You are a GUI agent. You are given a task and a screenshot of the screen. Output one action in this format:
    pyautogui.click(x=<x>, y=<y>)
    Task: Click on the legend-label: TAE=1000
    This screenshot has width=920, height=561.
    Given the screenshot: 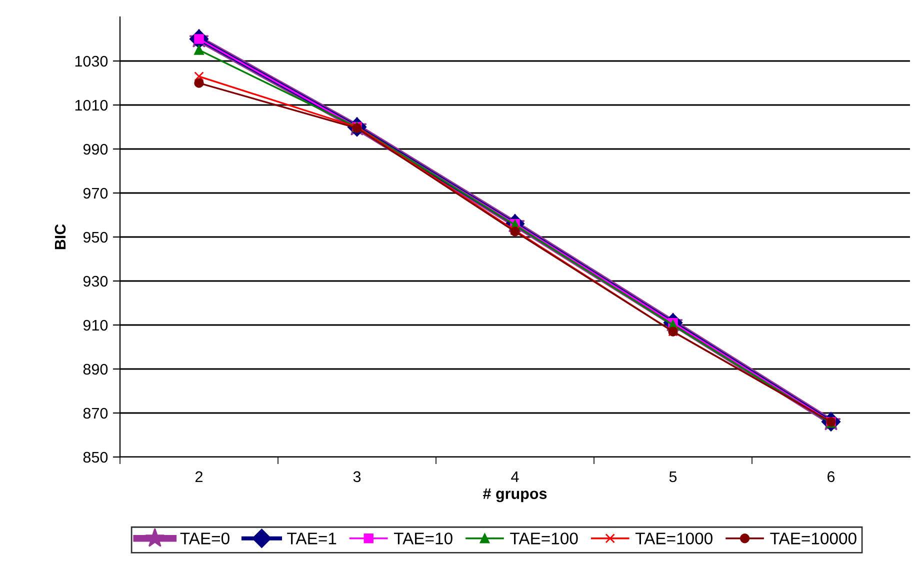 What is the action you would take?
    pyautogui.click(x=673, y=538)
    